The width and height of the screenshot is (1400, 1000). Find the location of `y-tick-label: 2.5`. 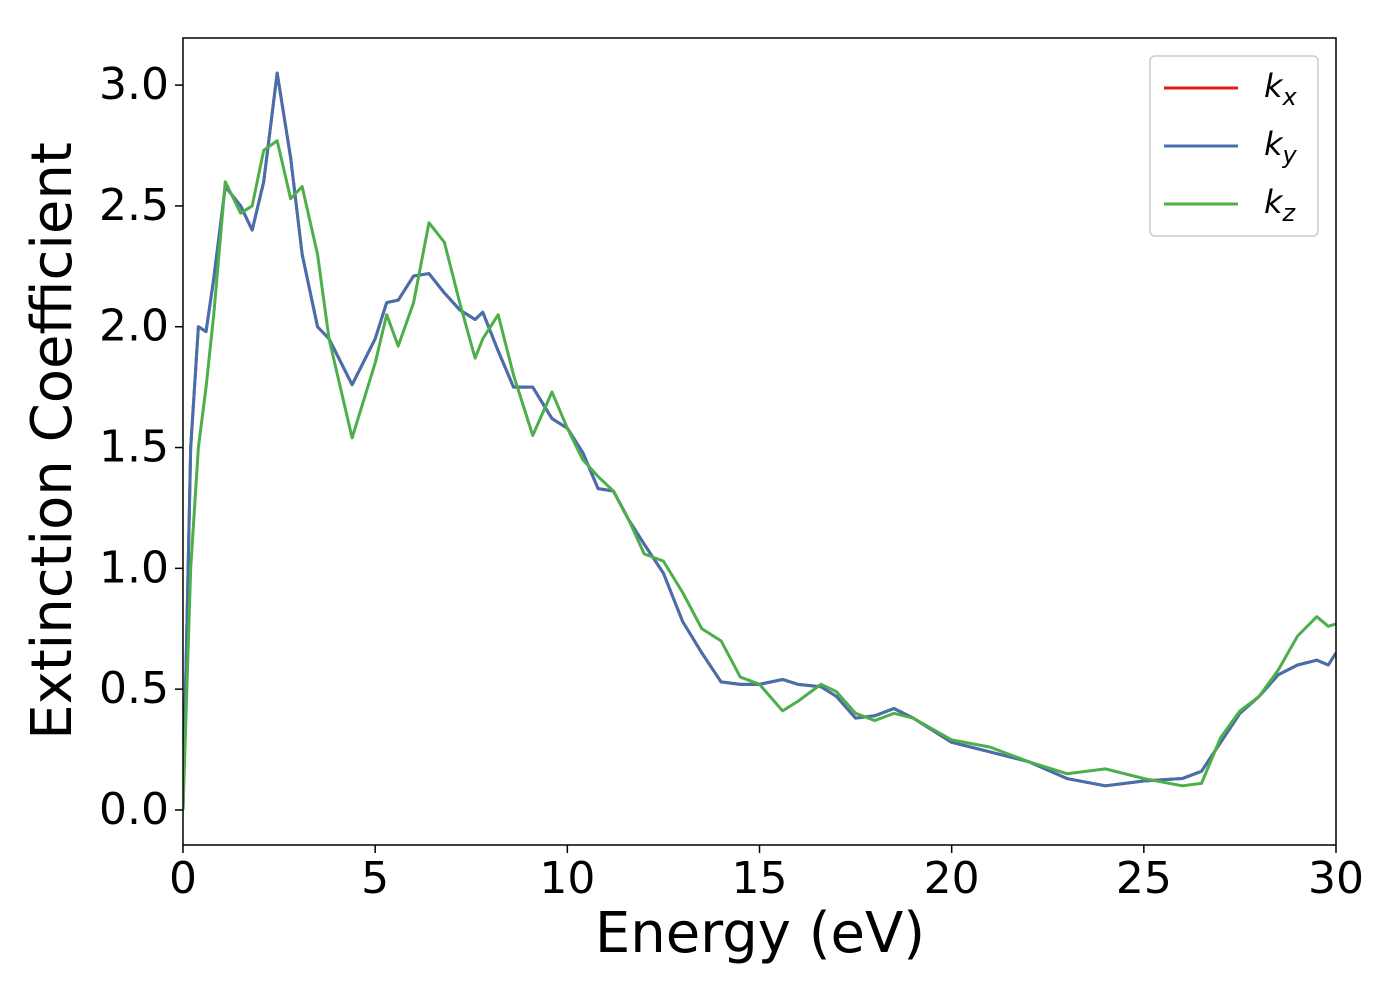

y-tick-label: 2.5 is located at coordinates (134, 205).